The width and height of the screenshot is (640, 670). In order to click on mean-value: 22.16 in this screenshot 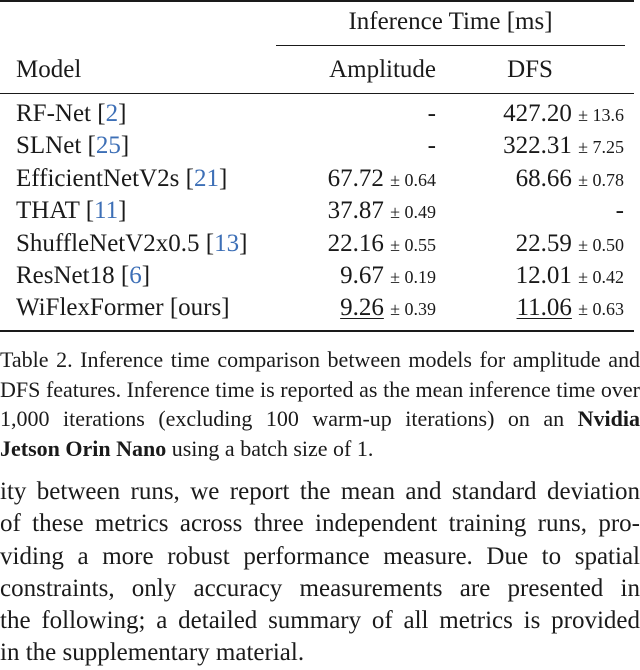, I will do `click(355, 243)`.